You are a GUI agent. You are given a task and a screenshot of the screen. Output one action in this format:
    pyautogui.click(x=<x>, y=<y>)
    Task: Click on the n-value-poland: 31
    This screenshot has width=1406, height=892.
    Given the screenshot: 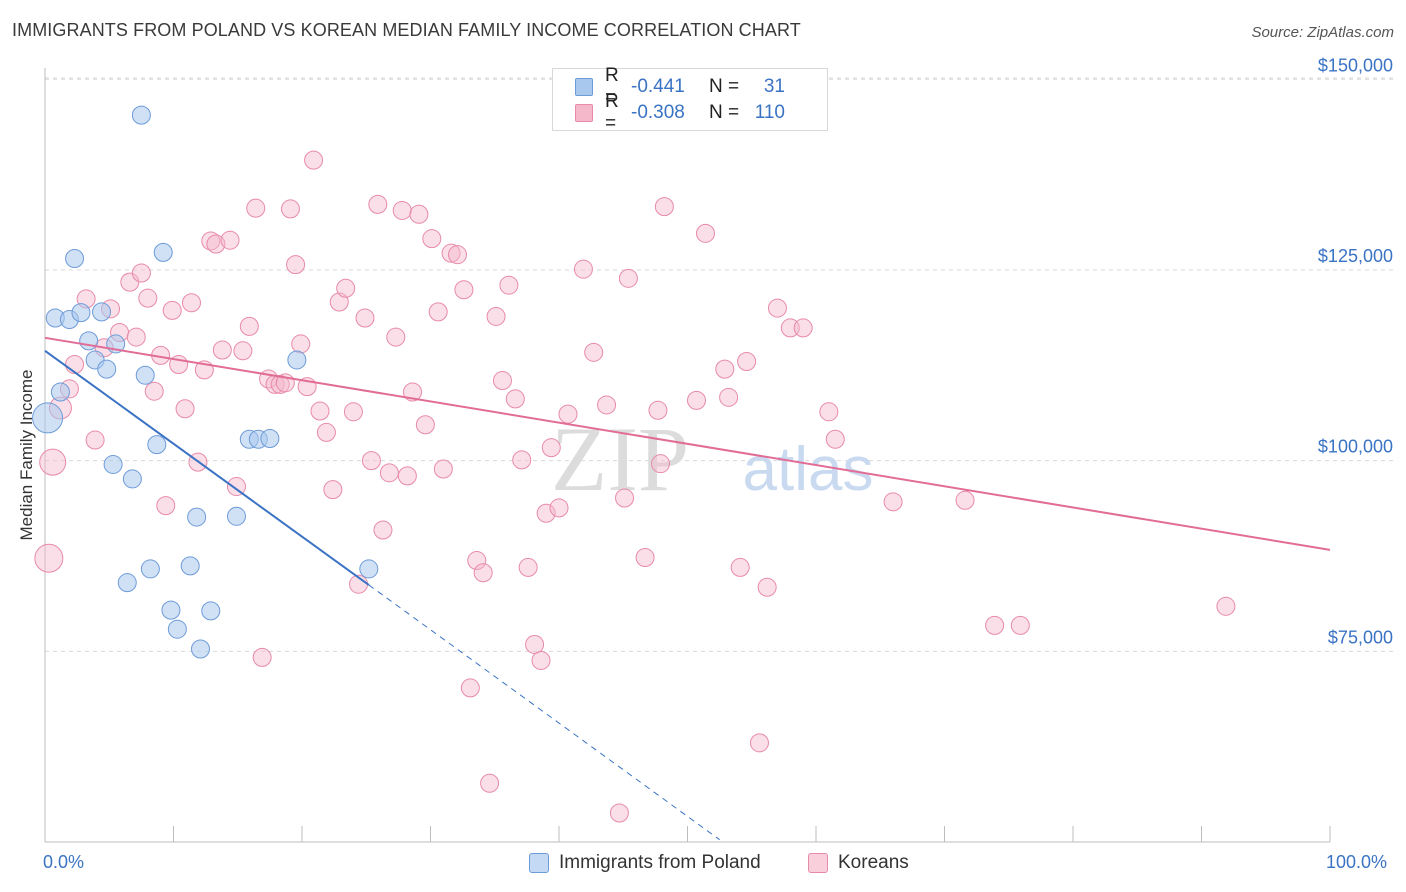 What is the action you would take?
    pyautogui.click(x=774, y=86)
    